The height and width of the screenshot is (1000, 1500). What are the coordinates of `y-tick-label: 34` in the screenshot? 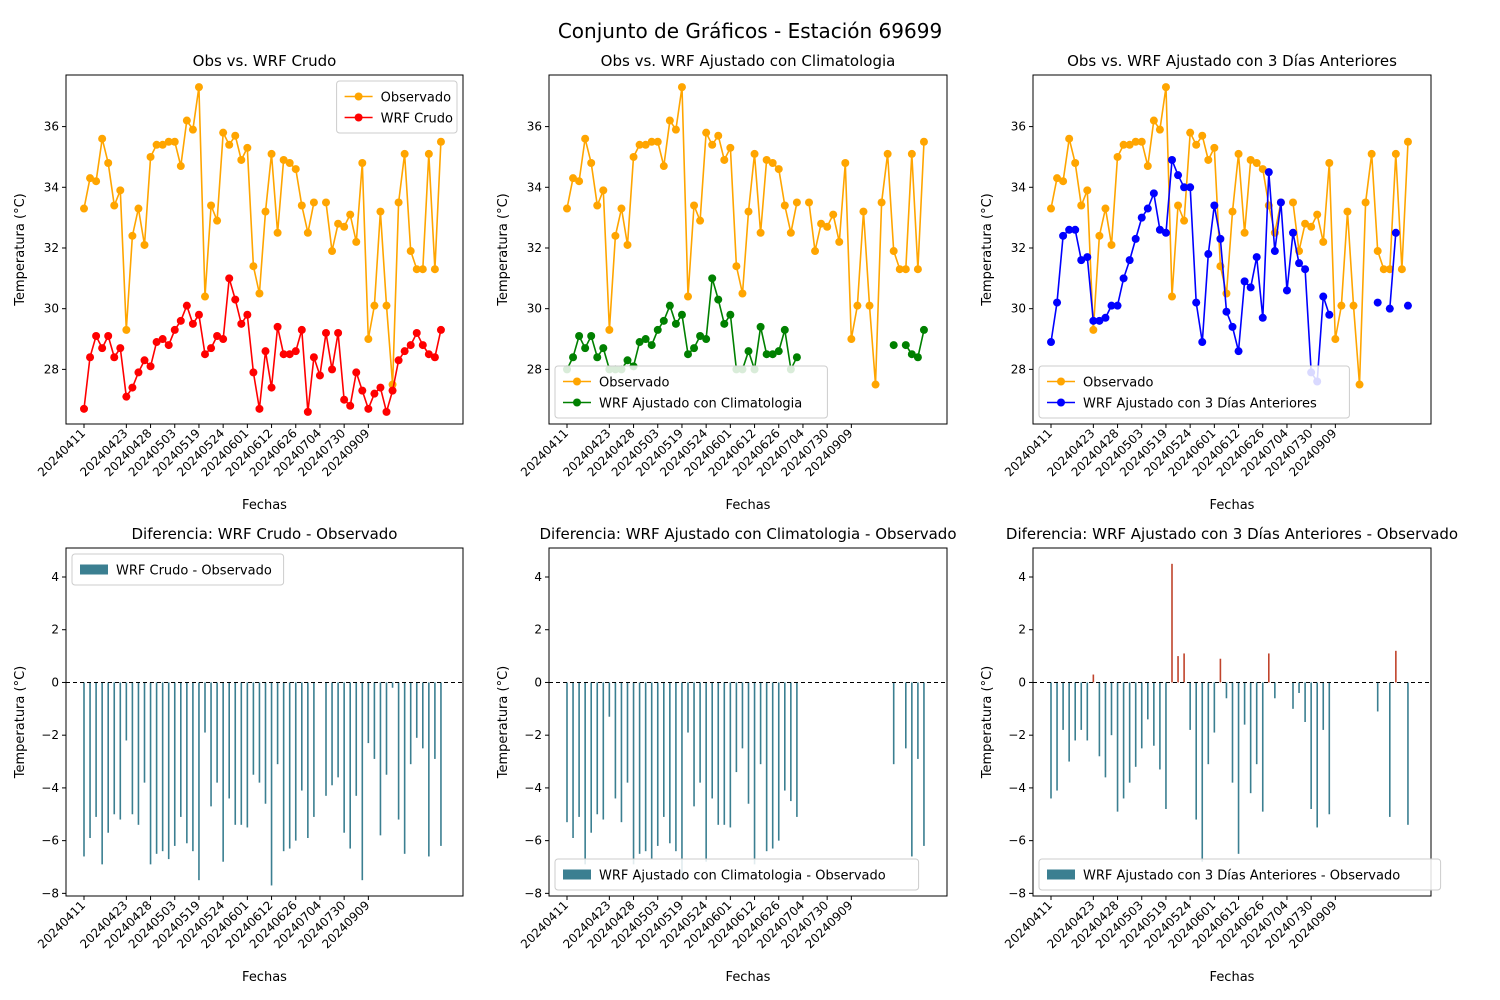 It's located at (1018, 187).